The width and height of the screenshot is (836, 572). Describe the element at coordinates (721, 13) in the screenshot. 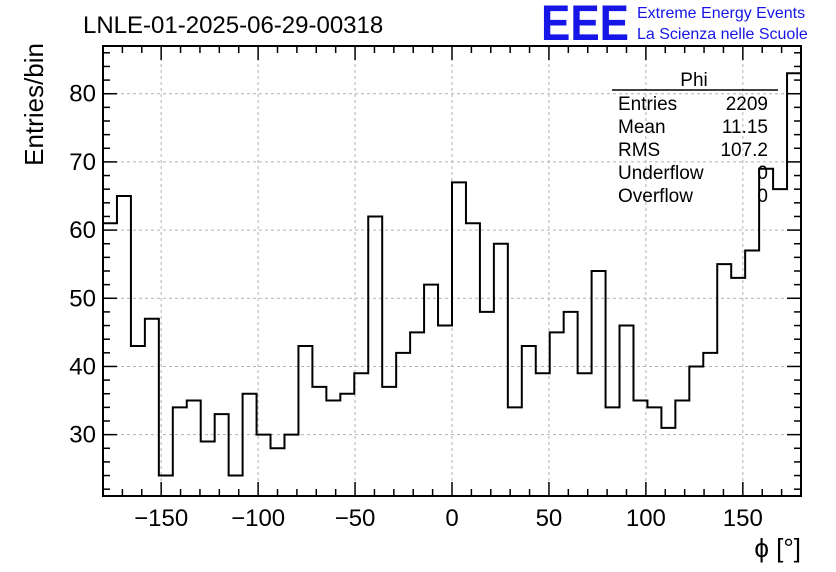

I see `eee-logo-line1: Extreme Energy Events` at that location.